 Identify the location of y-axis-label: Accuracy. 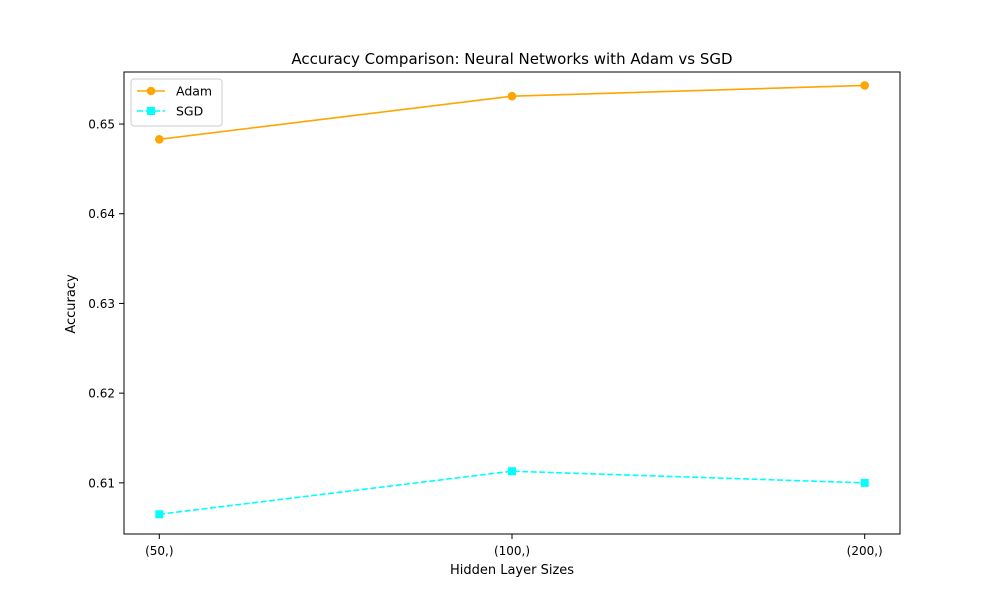
(71, 304).